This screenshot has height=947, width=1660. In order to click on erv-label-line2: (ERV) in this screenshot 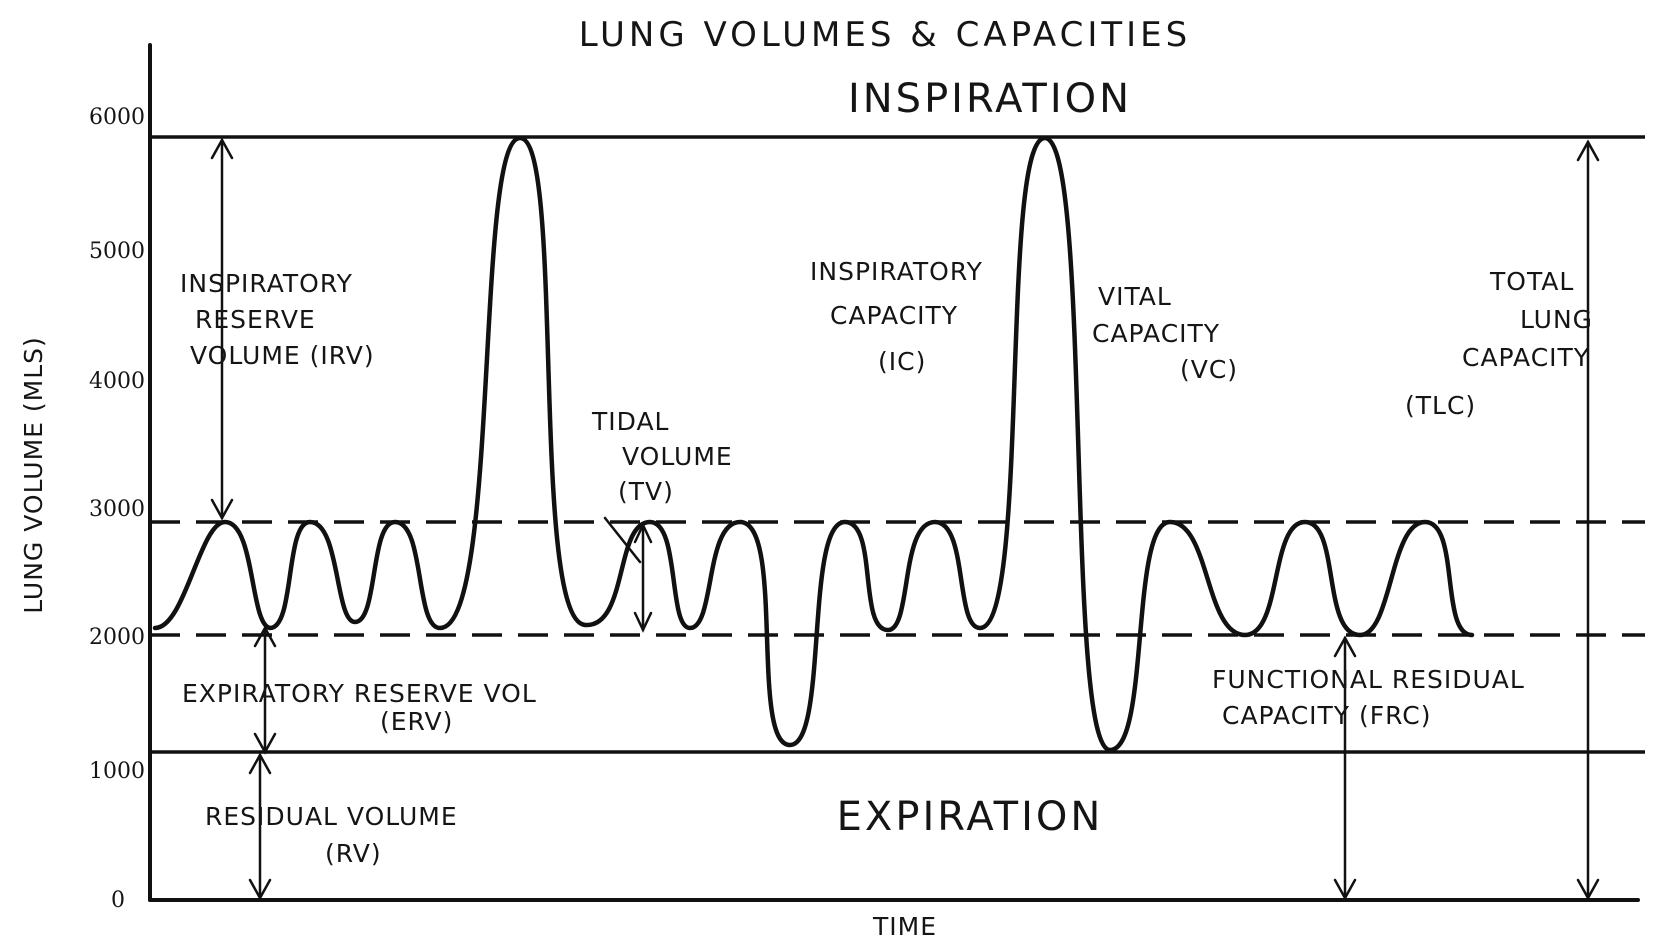, I will do `click(416, 721)`.